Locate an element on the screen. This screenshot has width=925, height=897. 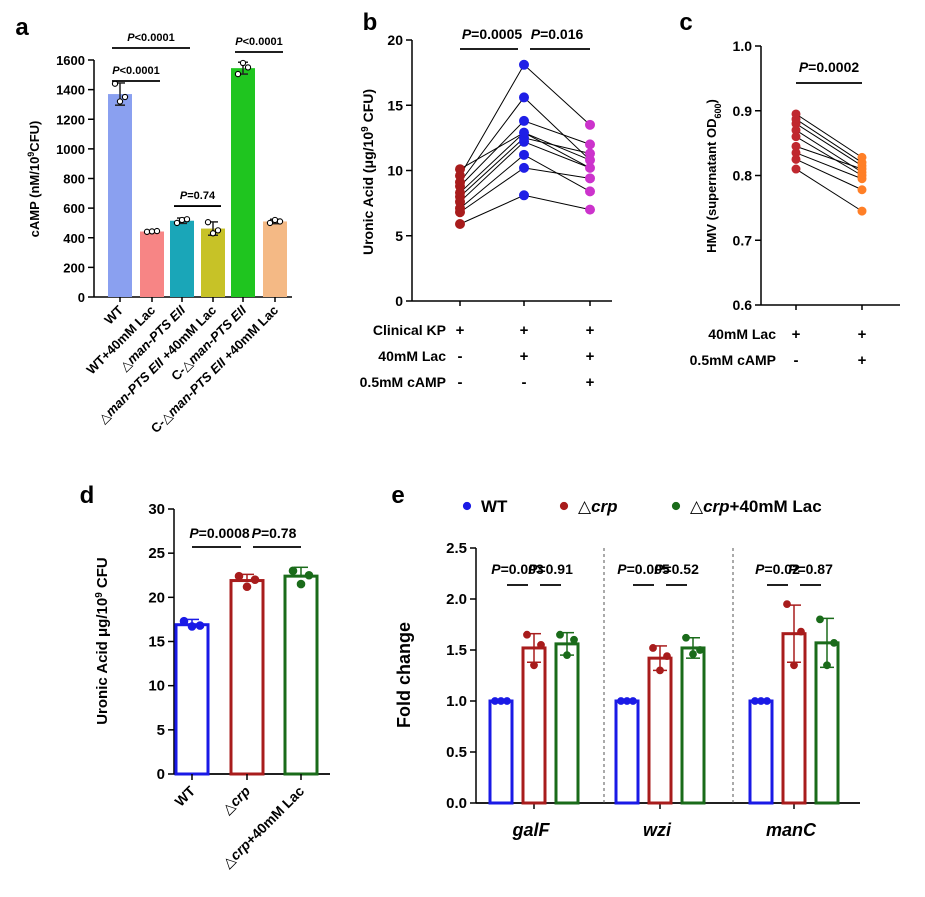
p-value: =0.0002 is located at coordinates (833, 67).